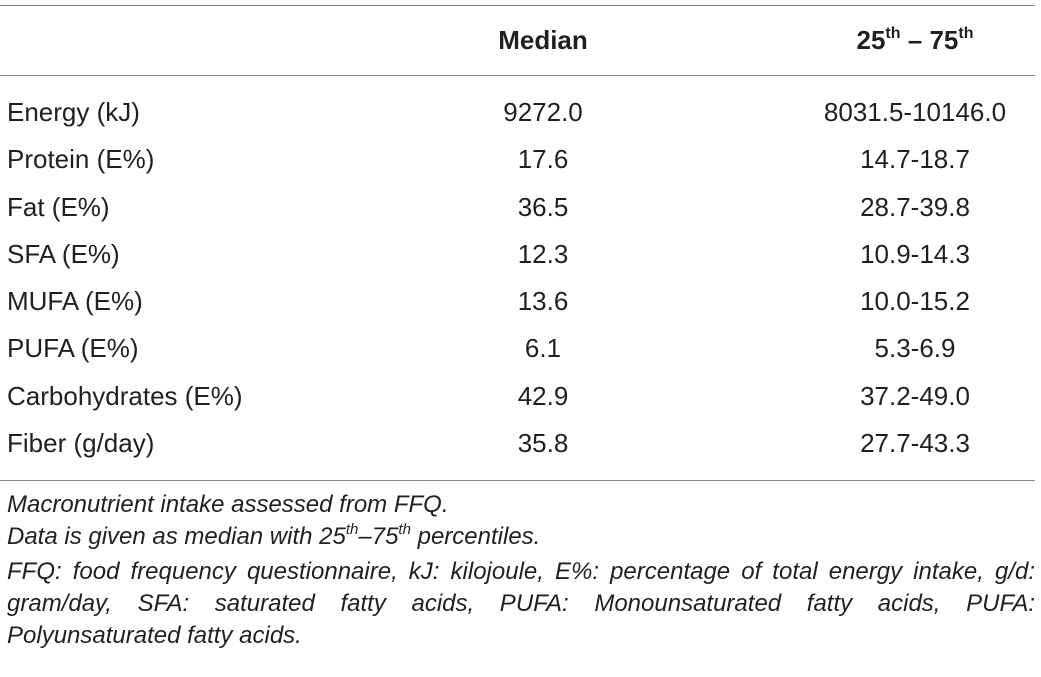 The width and height of the screenshot is (1041, 677). I want to click on table-row: Fat (E%) 36.5 28.7-39.8, so click(520, 207).